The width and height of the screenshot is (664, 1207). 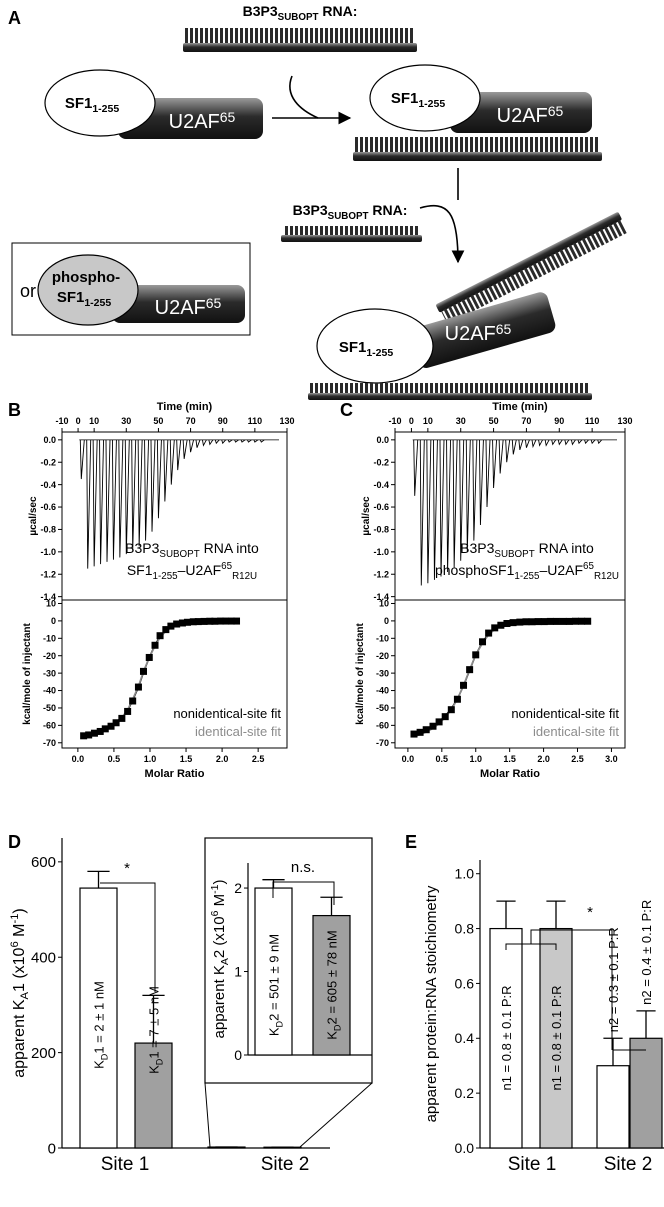 What do you see at coordinates (27, 673) in the screenshot?
I see `y-axis-label: kcal/mole of injectant` at bounding box center [27, 673].